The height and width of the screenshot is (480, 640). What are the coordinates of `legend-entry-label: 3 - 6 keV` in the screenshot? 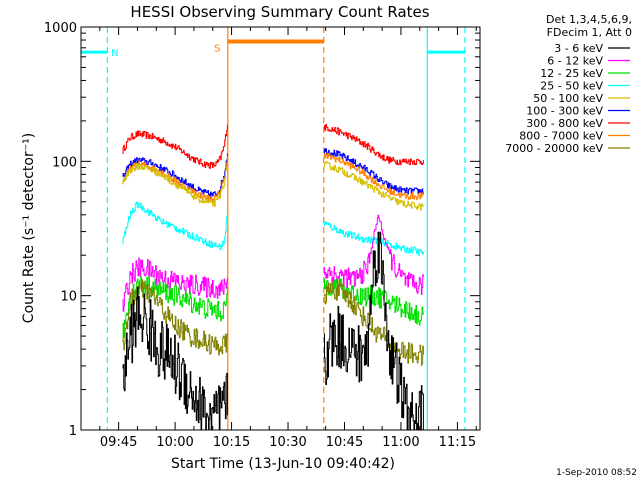 It's located at (578, 48).